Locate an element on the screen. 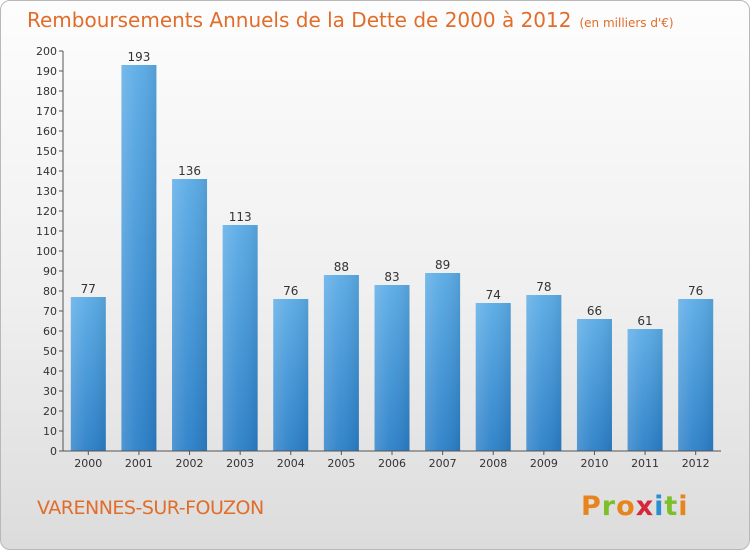 Image resolution: width=750 pixels, height=550 pixels. y-tick-label: 70 is located at coordinates (50, 311).